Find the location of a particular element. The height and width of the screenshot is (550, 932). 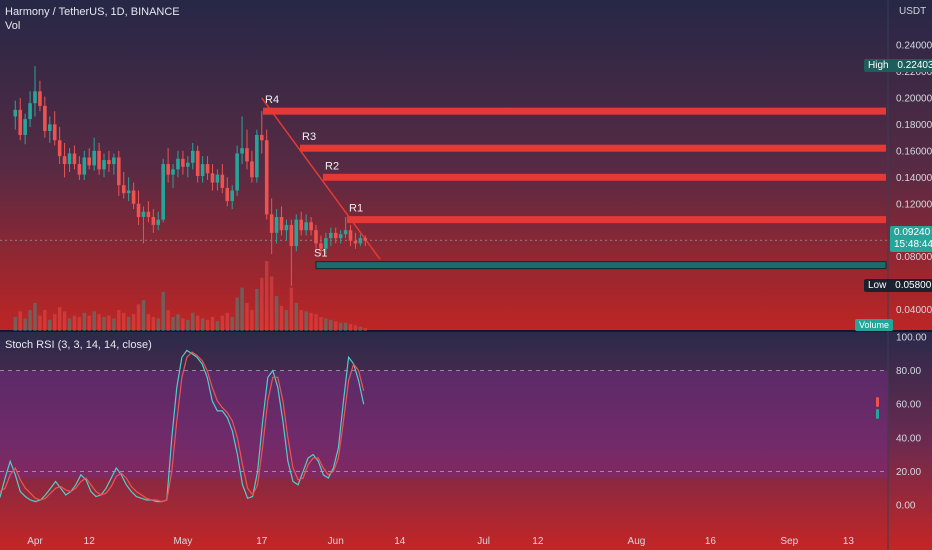

resistance-level-r2 is located at coordinates (604, 177).